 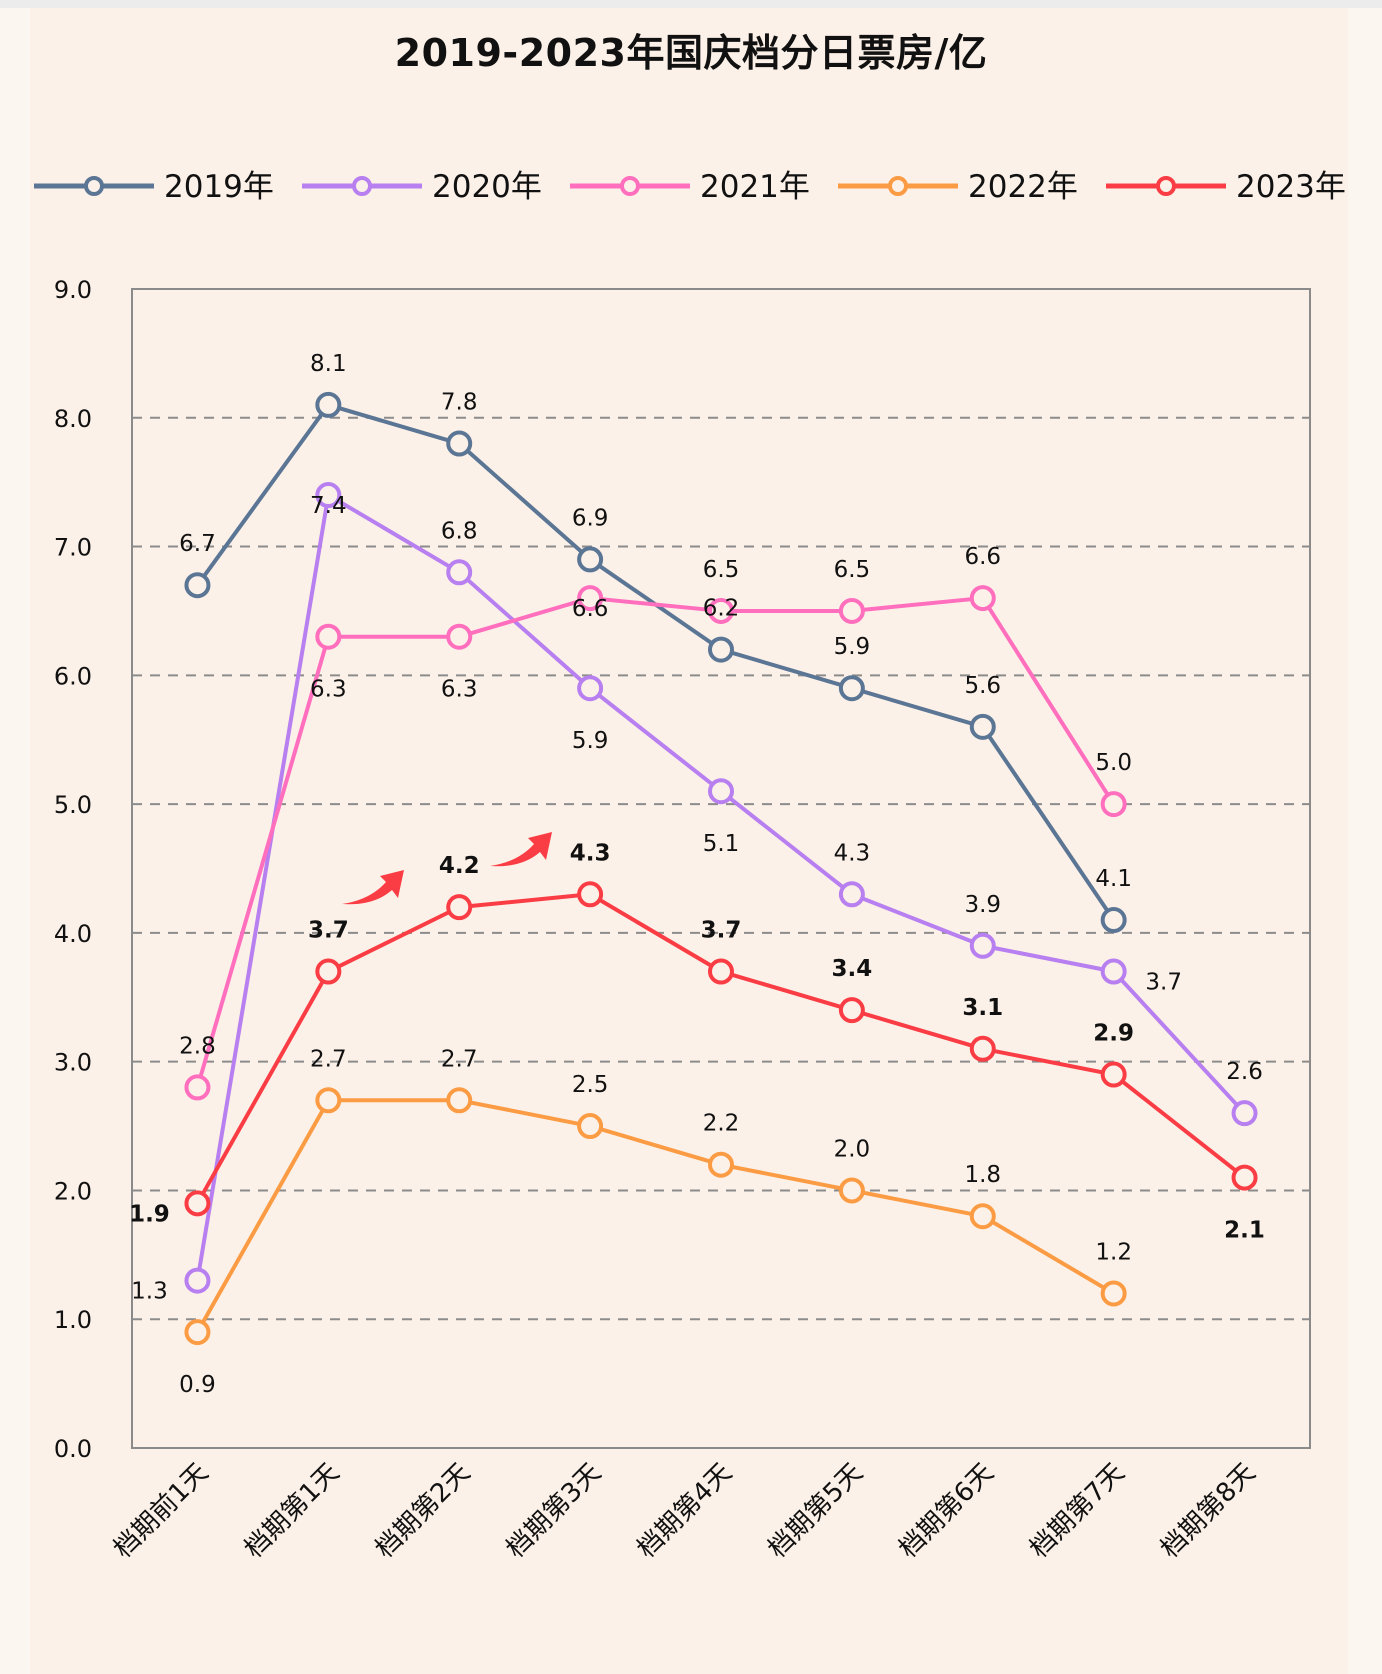 What do you see at coordinates (554, 1511) in the screenshot?
I see `x-tick-label: 档期第3天` at bounding box center [554, 1511].